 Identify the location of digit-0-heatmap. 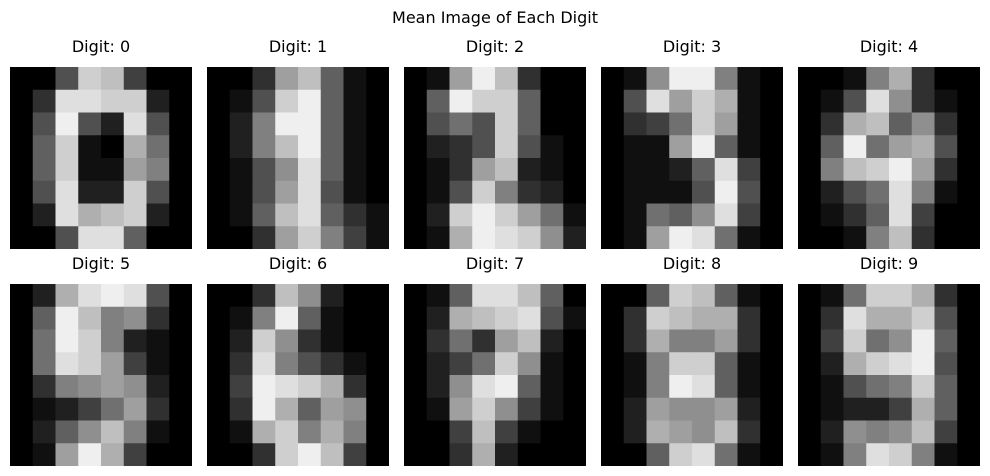
(101, 158).